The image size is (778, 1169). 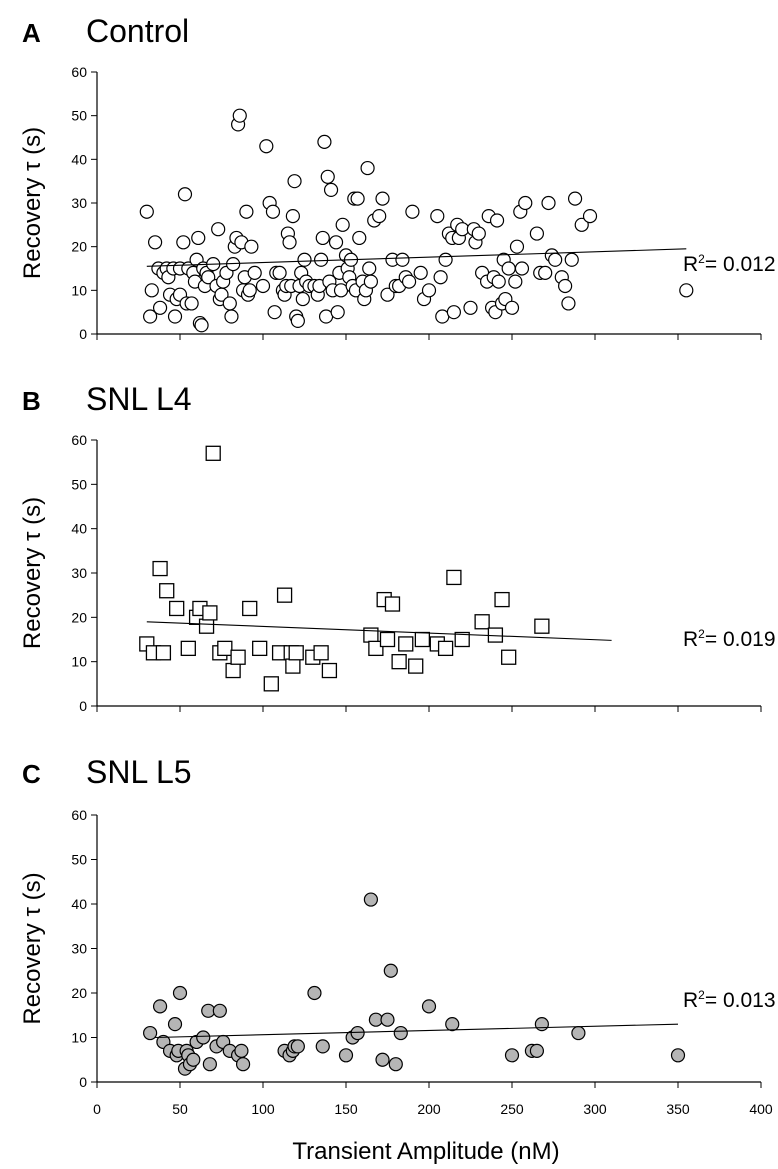 I want to click on r-squared-annotation: R2= 0.013, so click(x=729, y=1000).